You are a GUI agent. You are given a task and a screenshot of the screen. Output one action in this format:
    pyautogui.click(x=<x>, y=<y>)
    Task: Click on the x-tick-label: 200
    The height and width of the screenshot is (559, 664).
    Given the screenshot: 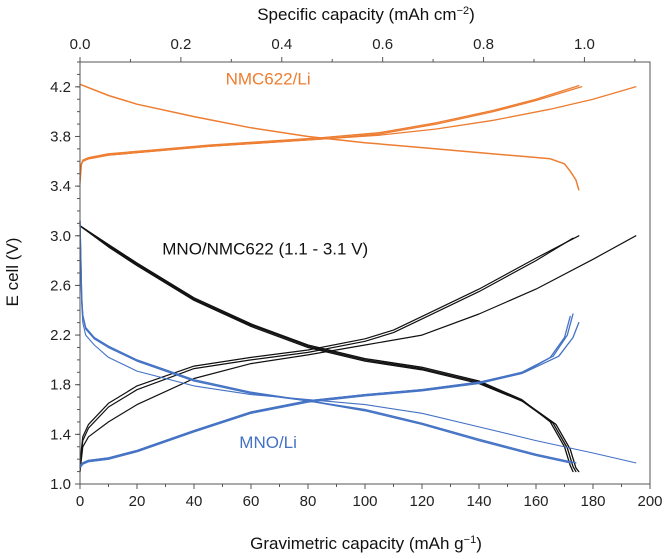 What is the action you would take?
    pyautogui.click(x=649, y=501)
    